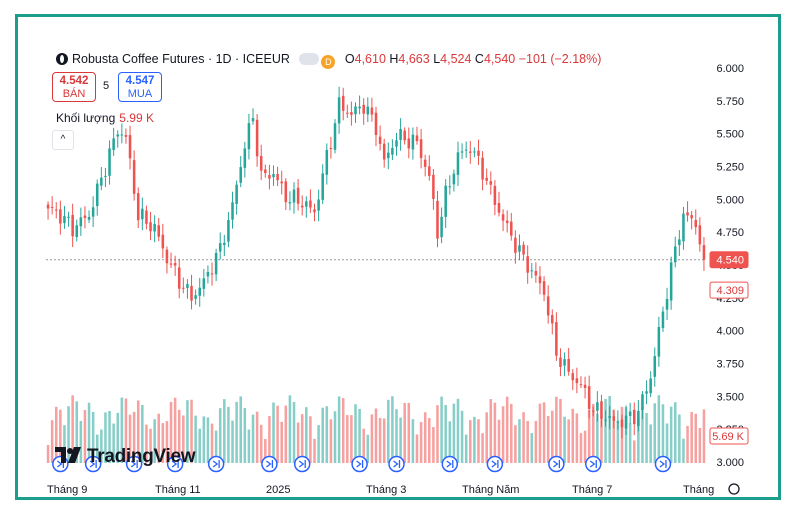 The width and height of the screenshot is (800, 519). Describe the element at coordinates (74, 87) in the screenshot. I see `sell-button: 4.542 BÁN` at that location.